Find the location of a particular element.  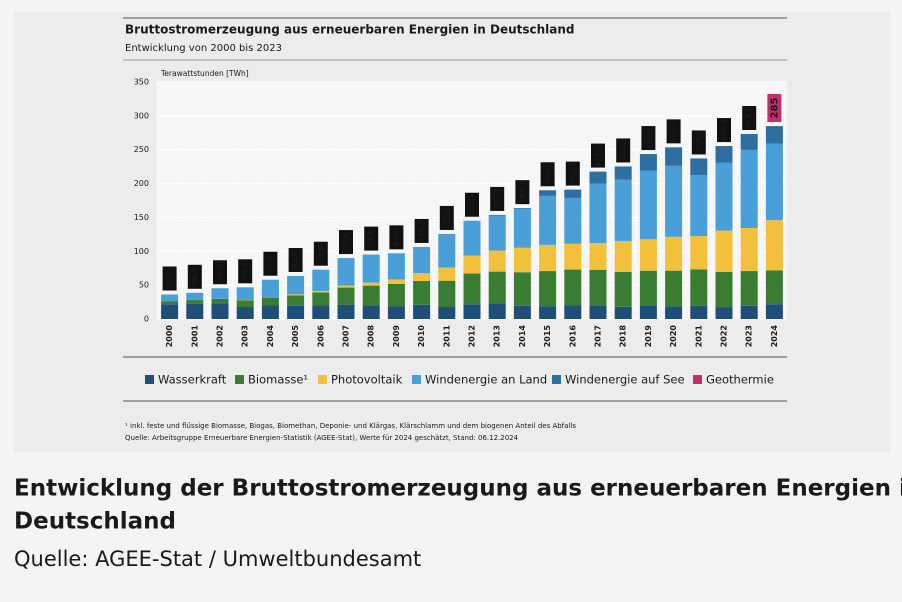

total-label: 255,4 is located at coordinates (724, 130).